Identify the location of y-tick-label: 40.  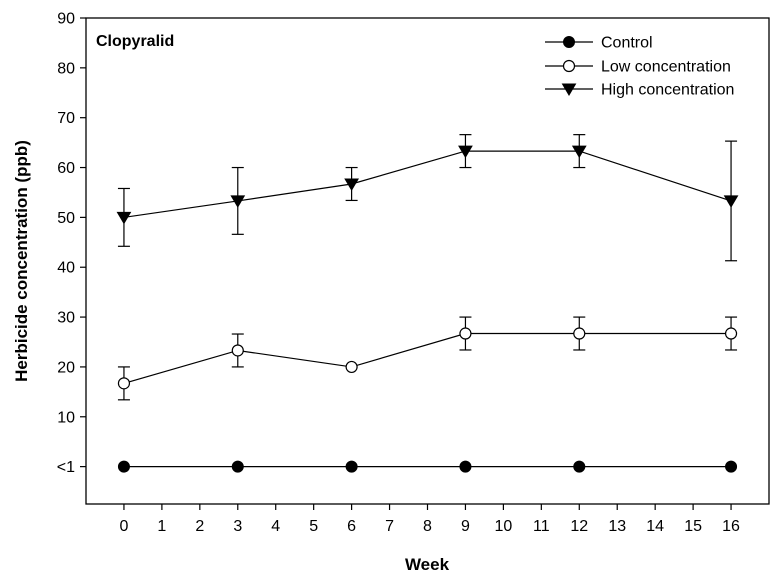
(66, 268).